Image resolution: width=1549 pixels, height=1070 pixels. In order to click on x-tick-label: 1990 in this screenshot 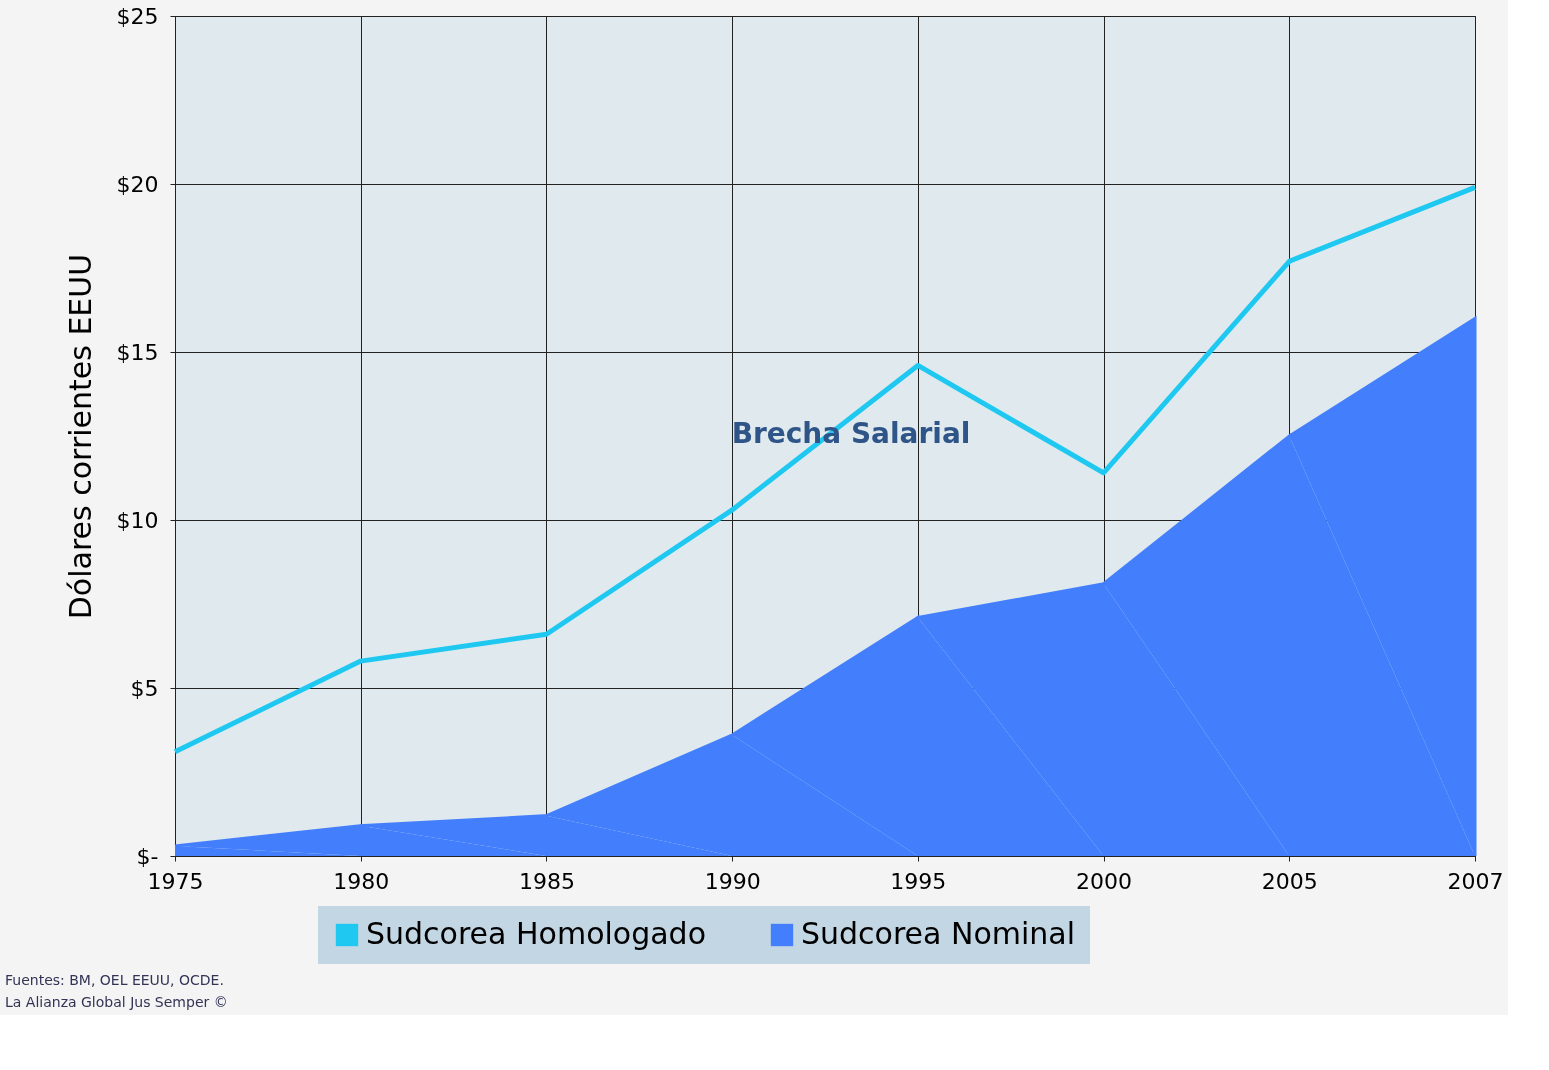, I will do `click(732, 881)`.